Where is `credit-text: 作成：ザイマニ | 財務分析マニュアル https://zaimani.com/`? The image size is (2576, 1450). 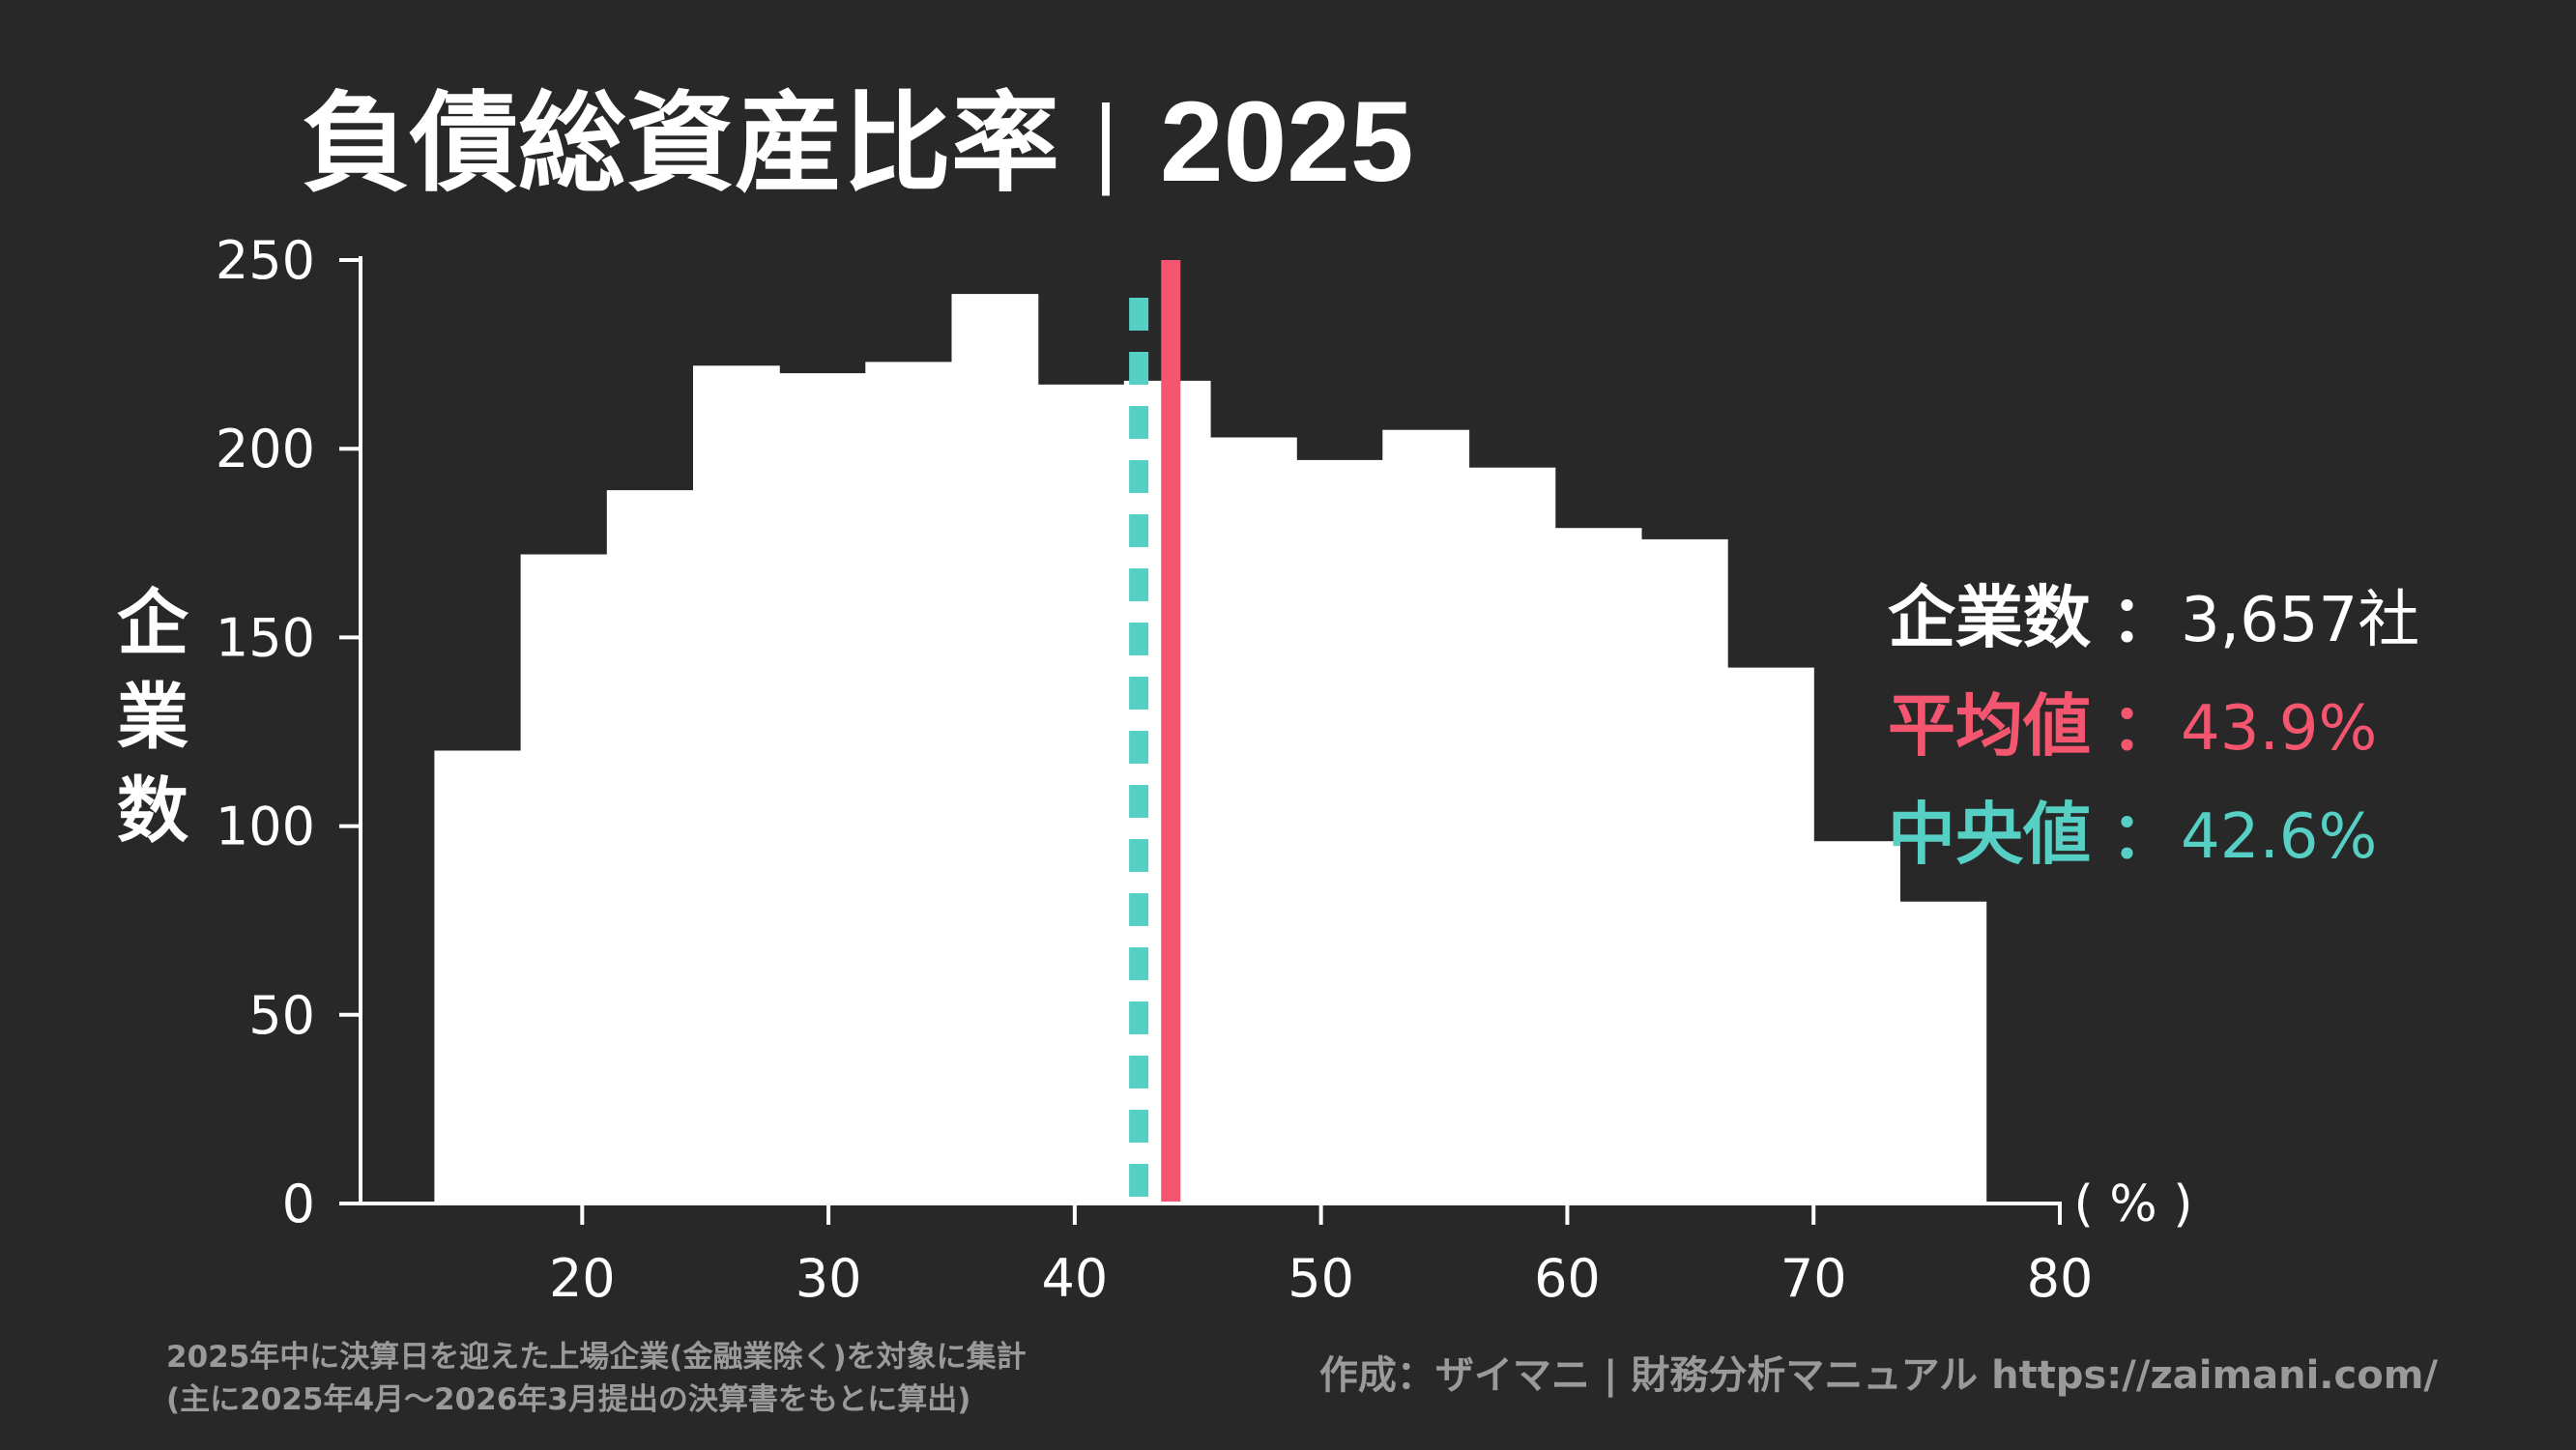
credit-text: 作成：ザイマニ | 財務分析マニュアル https://zaimani.com/ is located at coordinates (1878, 1376).